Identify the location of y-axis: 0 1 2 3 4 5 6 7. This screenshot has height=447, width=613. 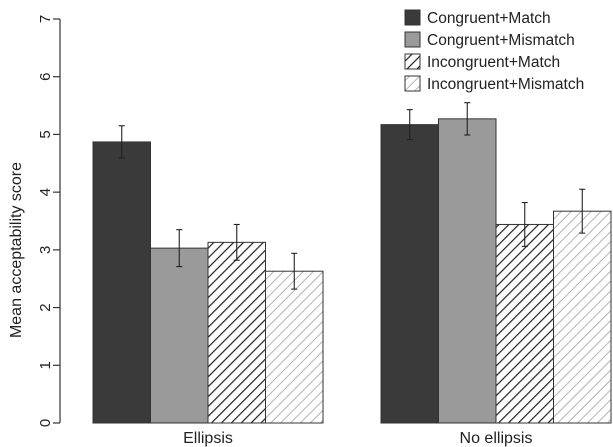
(49, 221).